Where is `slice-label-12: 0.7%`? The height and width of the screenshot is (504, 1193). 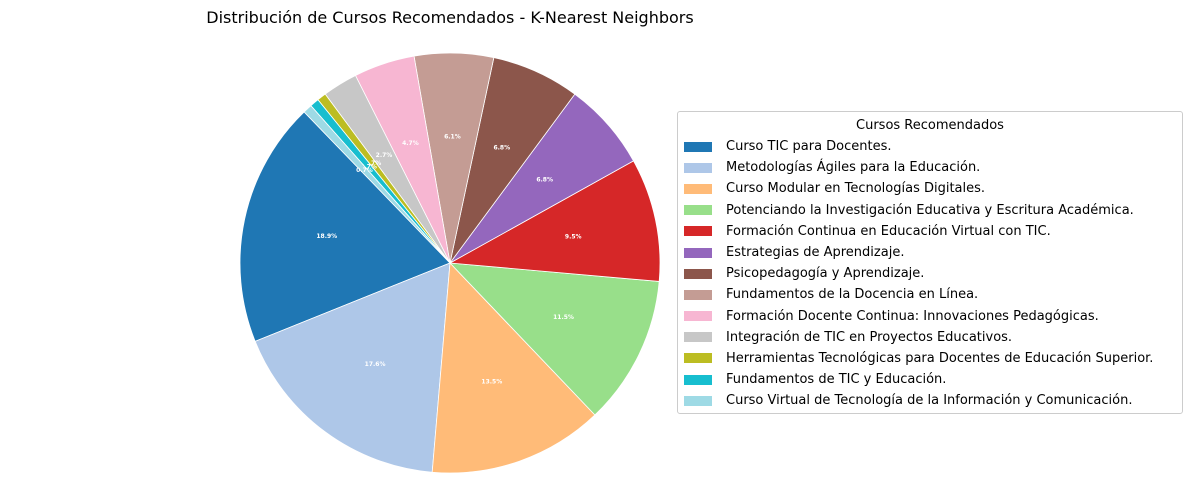 slice-label-12: 0.7% is located at coordinates (364, 170).